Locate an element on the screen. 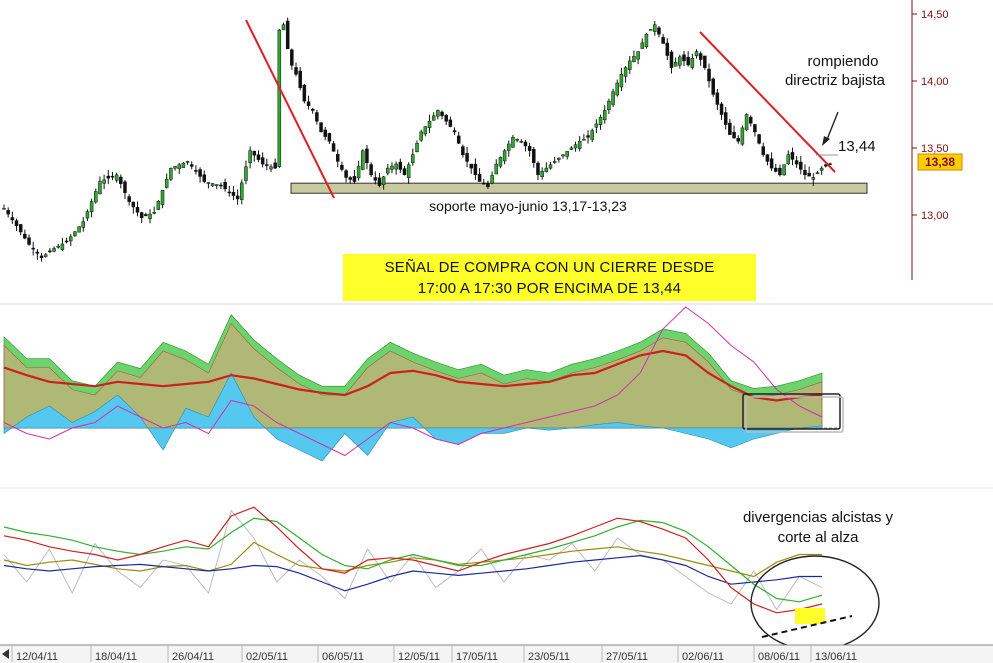  level-label: 13,44 is located at coordinates (857, 146).